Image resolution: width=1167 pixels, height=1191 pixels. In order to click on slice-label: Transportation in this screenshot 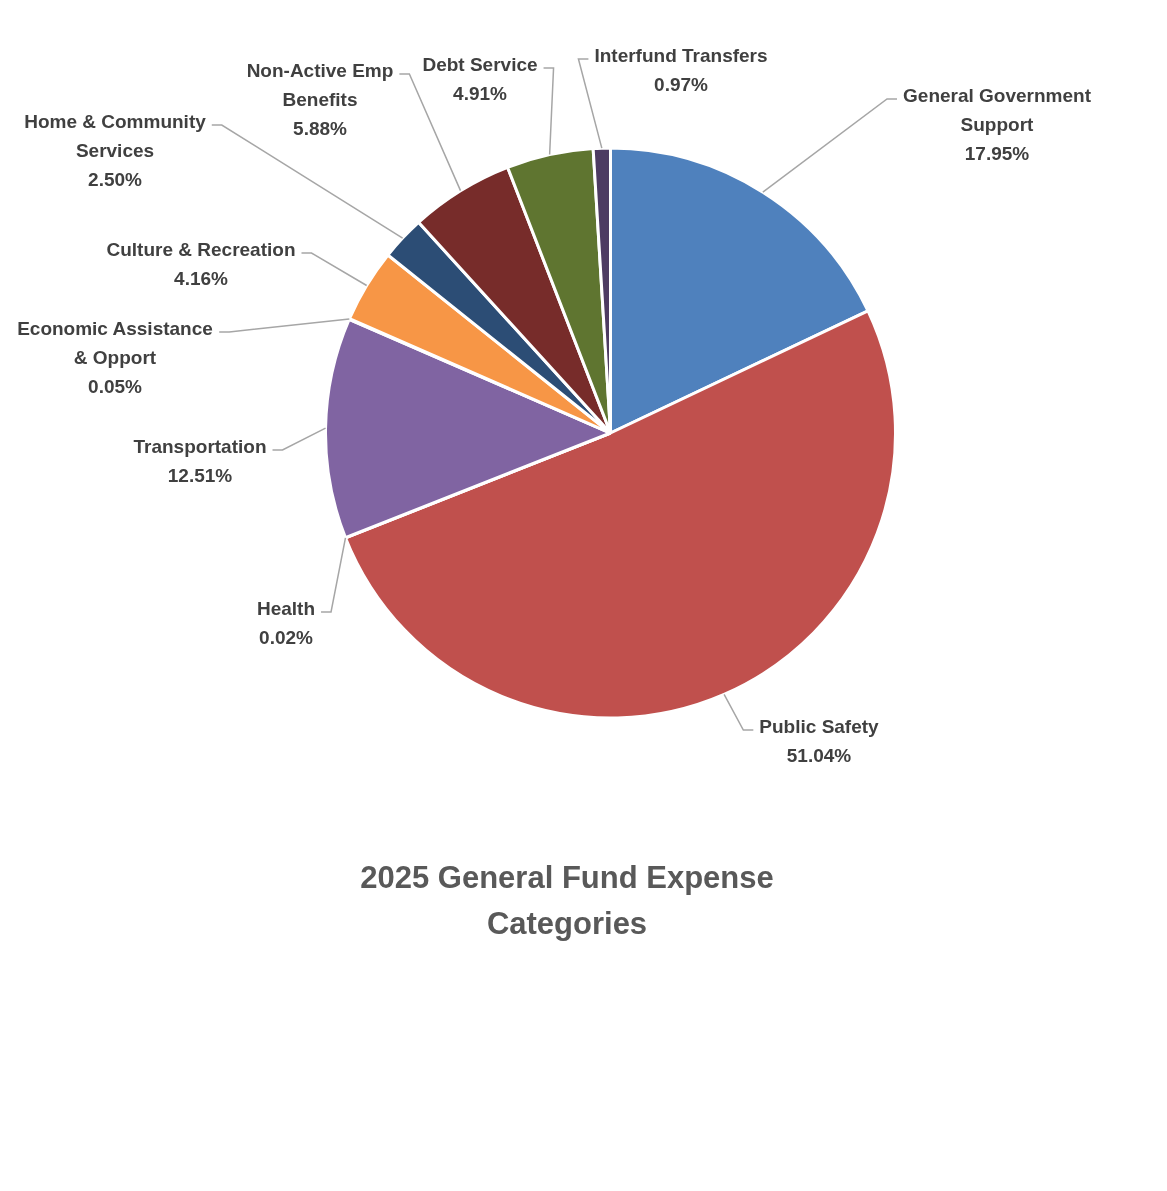, I will do `click(200, 447)`.